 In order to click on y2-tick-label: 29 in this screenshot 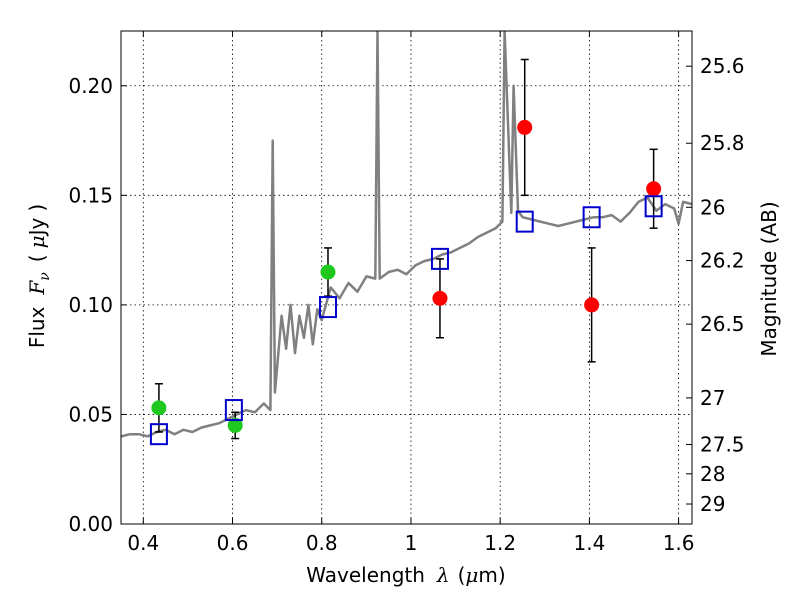, I will do `click(712, 504)`.